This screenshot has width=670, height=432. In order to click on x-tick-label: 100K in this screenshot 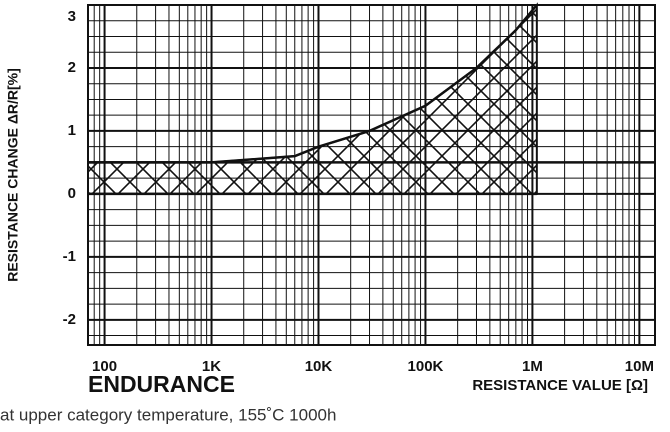, I will do `click(426, 366)`.